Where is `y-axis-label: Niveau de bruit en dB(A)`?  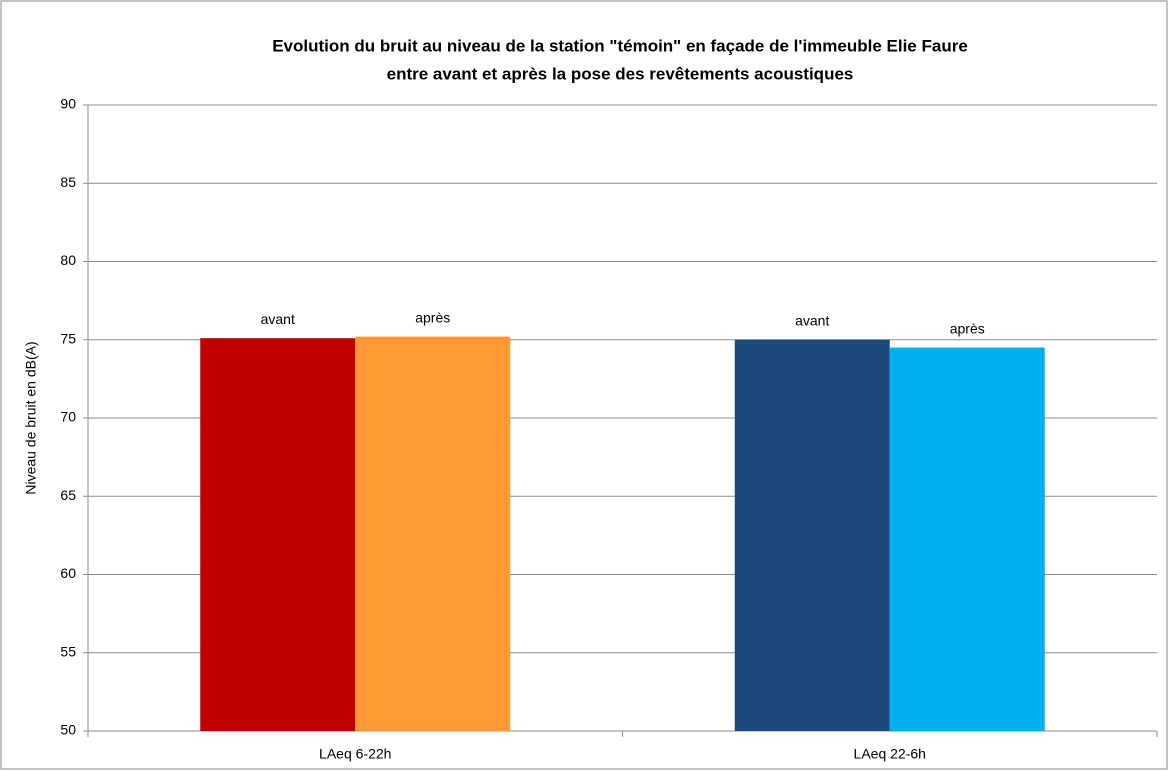 y-axis-label: Niveau de bruit en dB(A) is located at coordinates (31, 417).